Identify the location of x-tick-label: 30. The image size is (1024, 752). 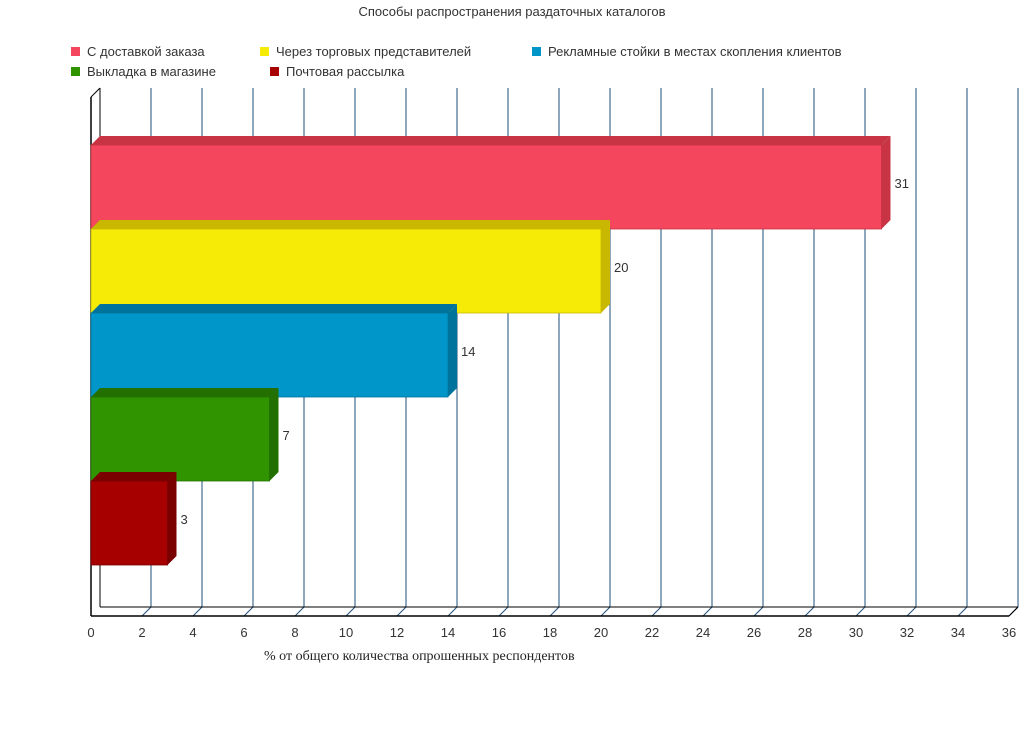
(856, 632).